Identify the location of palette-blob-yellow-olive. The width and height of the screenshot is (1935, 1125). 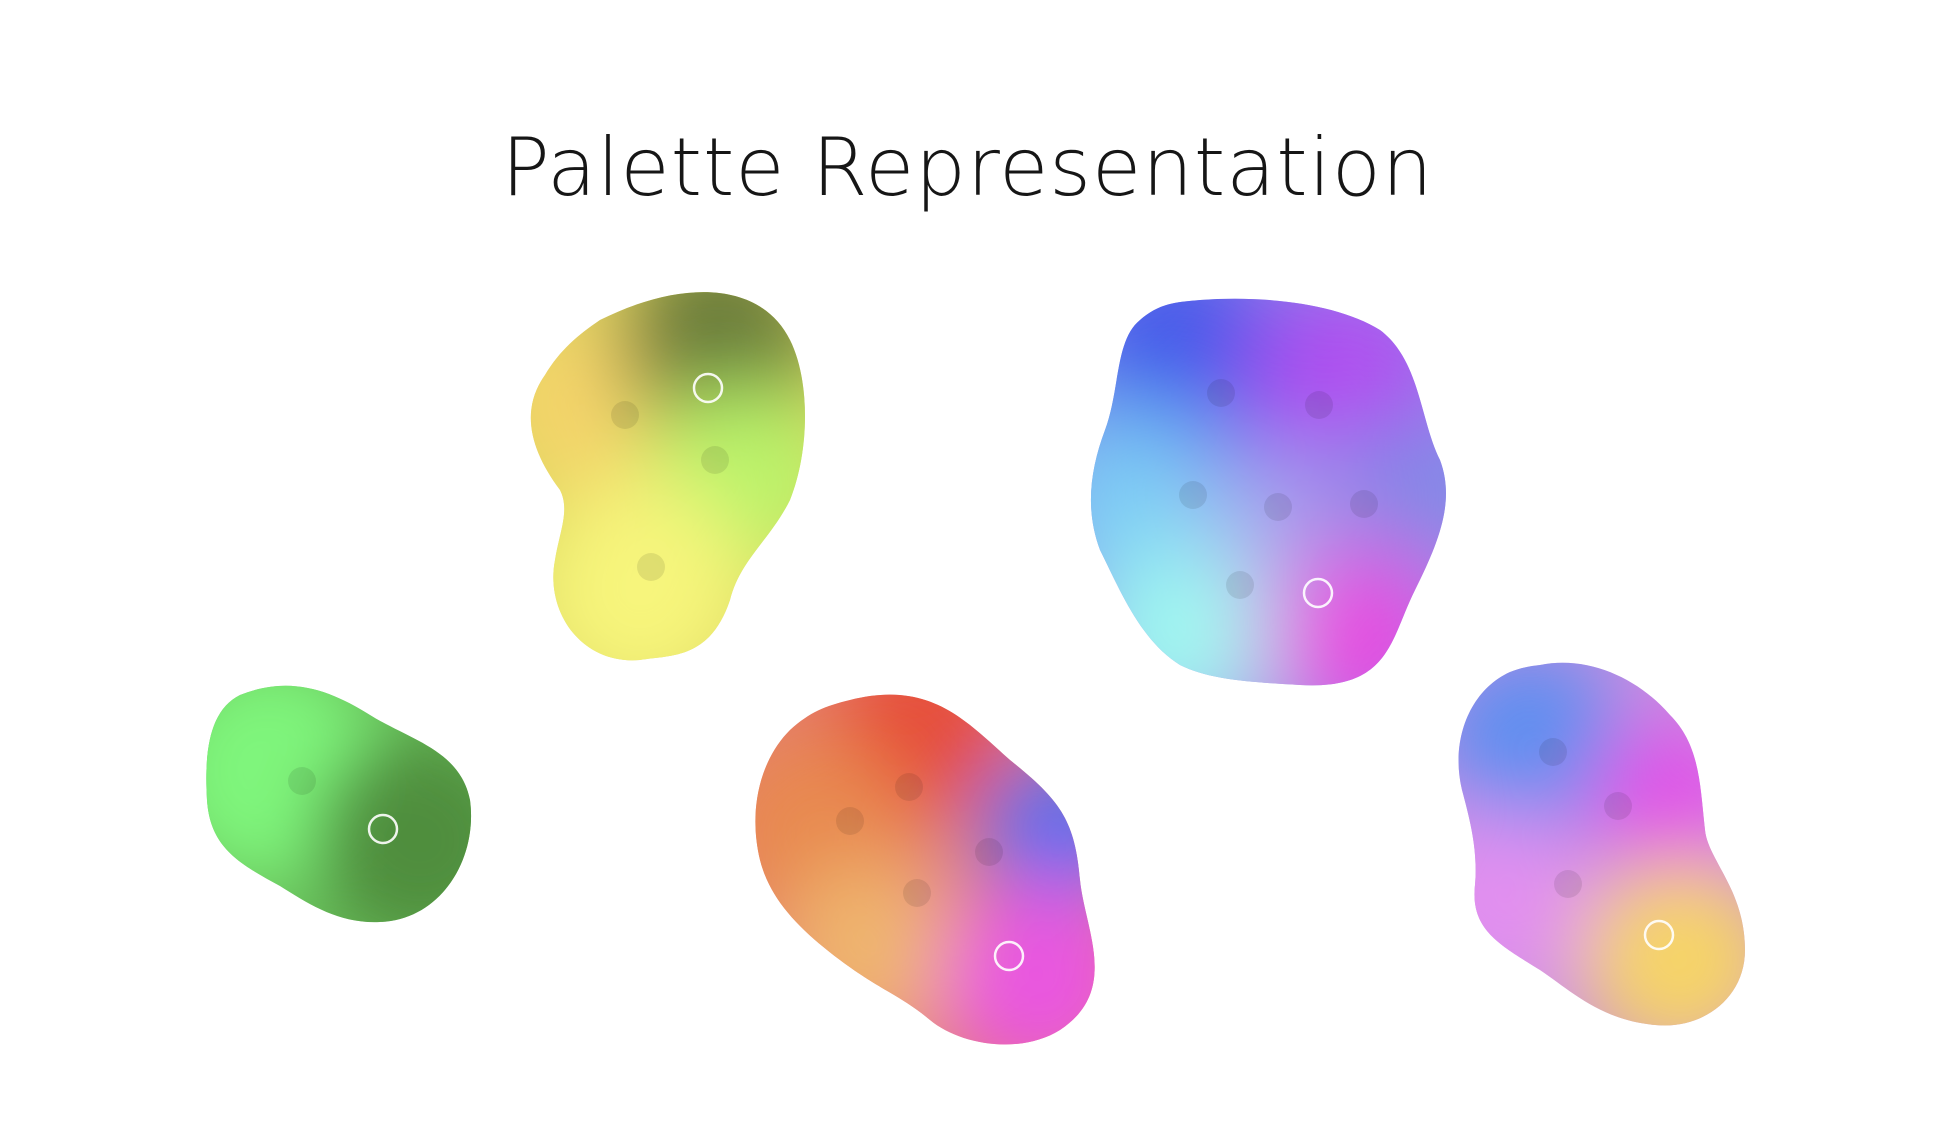
(667, 470).